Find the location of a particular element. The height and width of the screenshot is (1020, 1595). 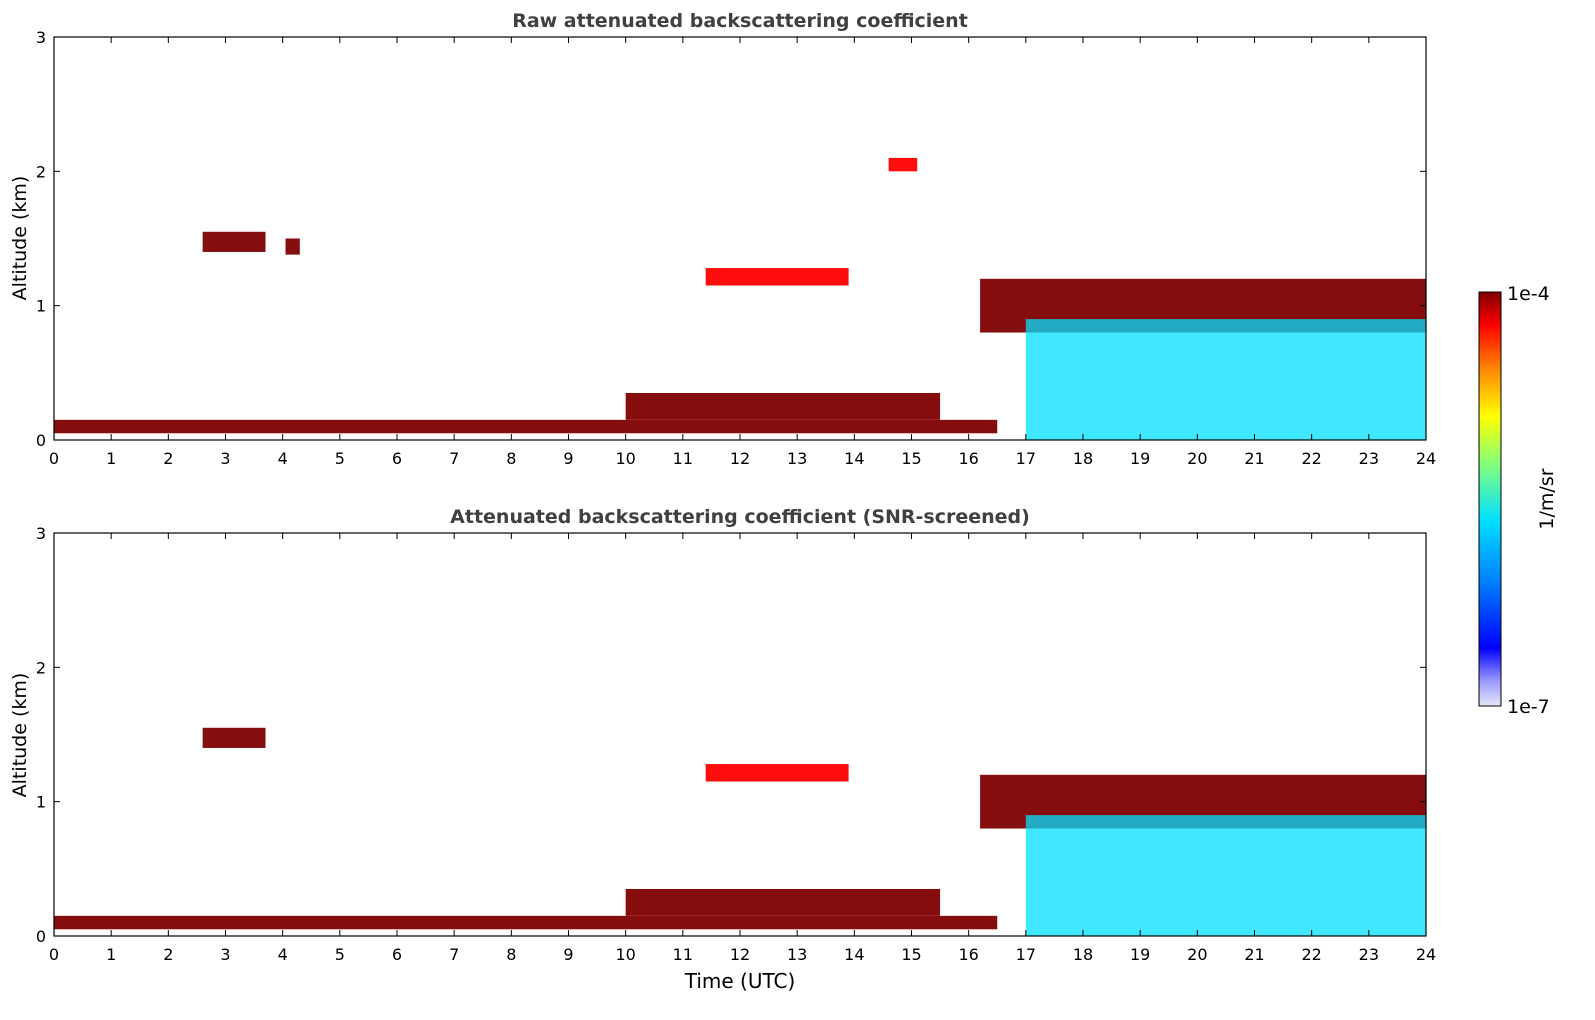

colorbar-scale is located at coordinates (1490, 499).